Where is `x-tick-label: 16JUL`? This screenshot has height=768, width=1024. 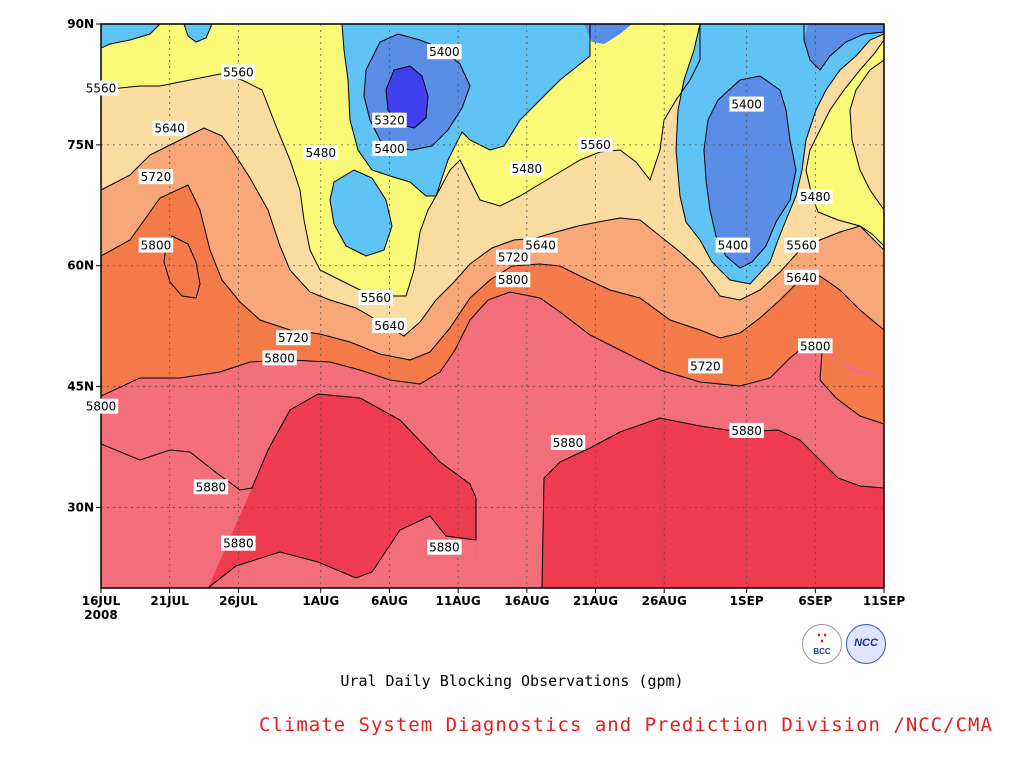
x-tick-label: 16JUL is located at coordinates (101, 601).